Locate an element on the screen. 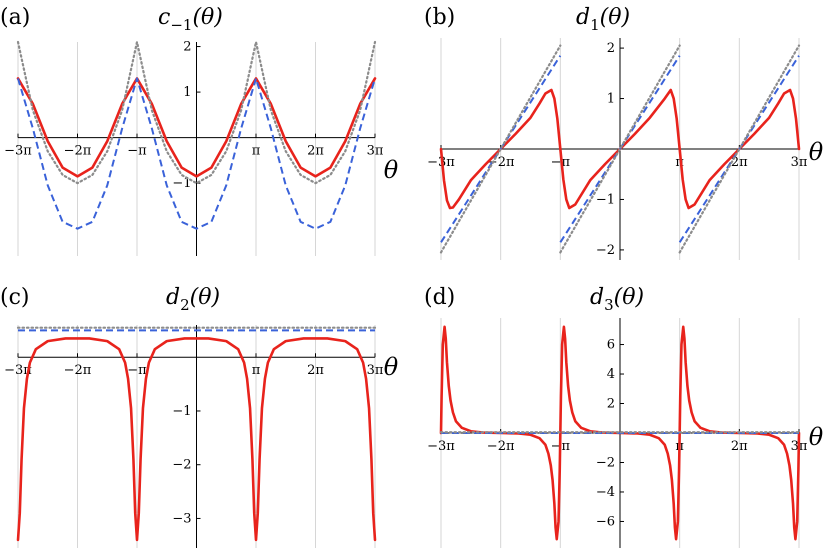 The height and width of the screenshot is (553, 831). y-tick-label: −6 is located at coordinates (605, 521).